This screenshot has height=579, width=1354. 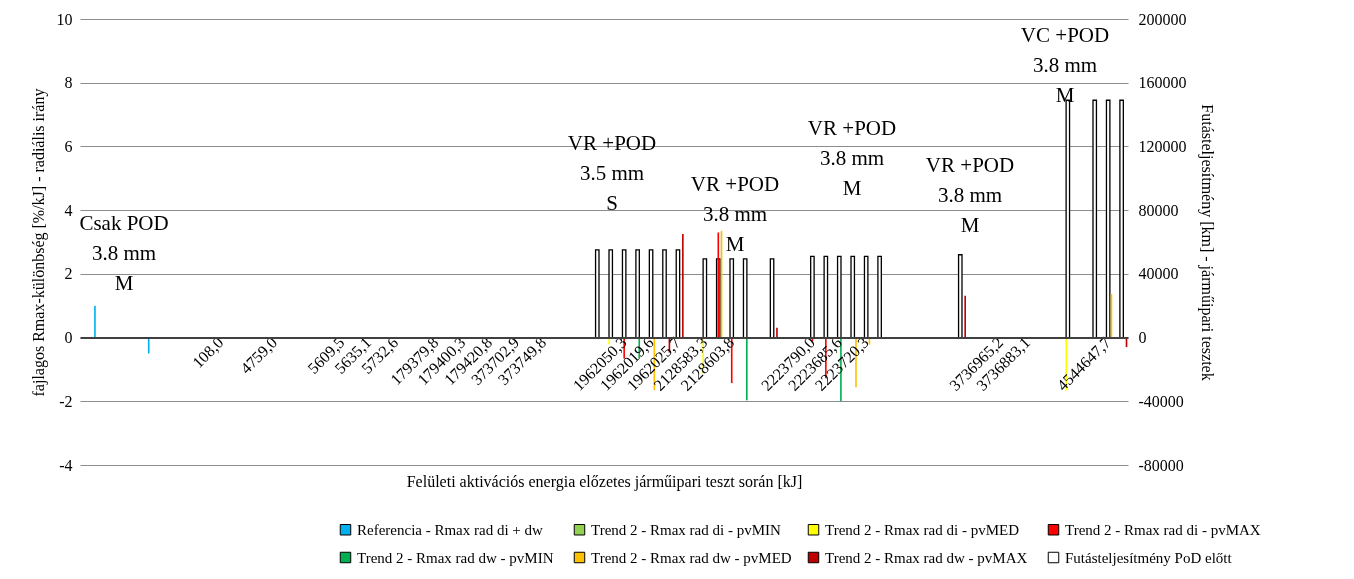 What do you see at coordinates (1158, 274) in the screenshot?
I see `y2-tick-label: 40000` at bounding box center [1158, 274].